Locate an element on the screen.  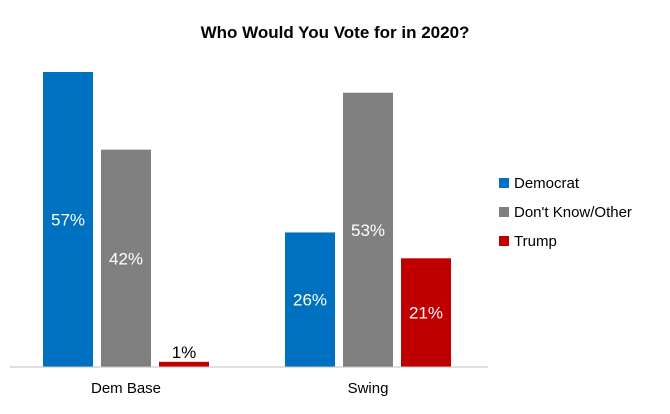
bar-trump-swing is located at coordinates (426, 312).